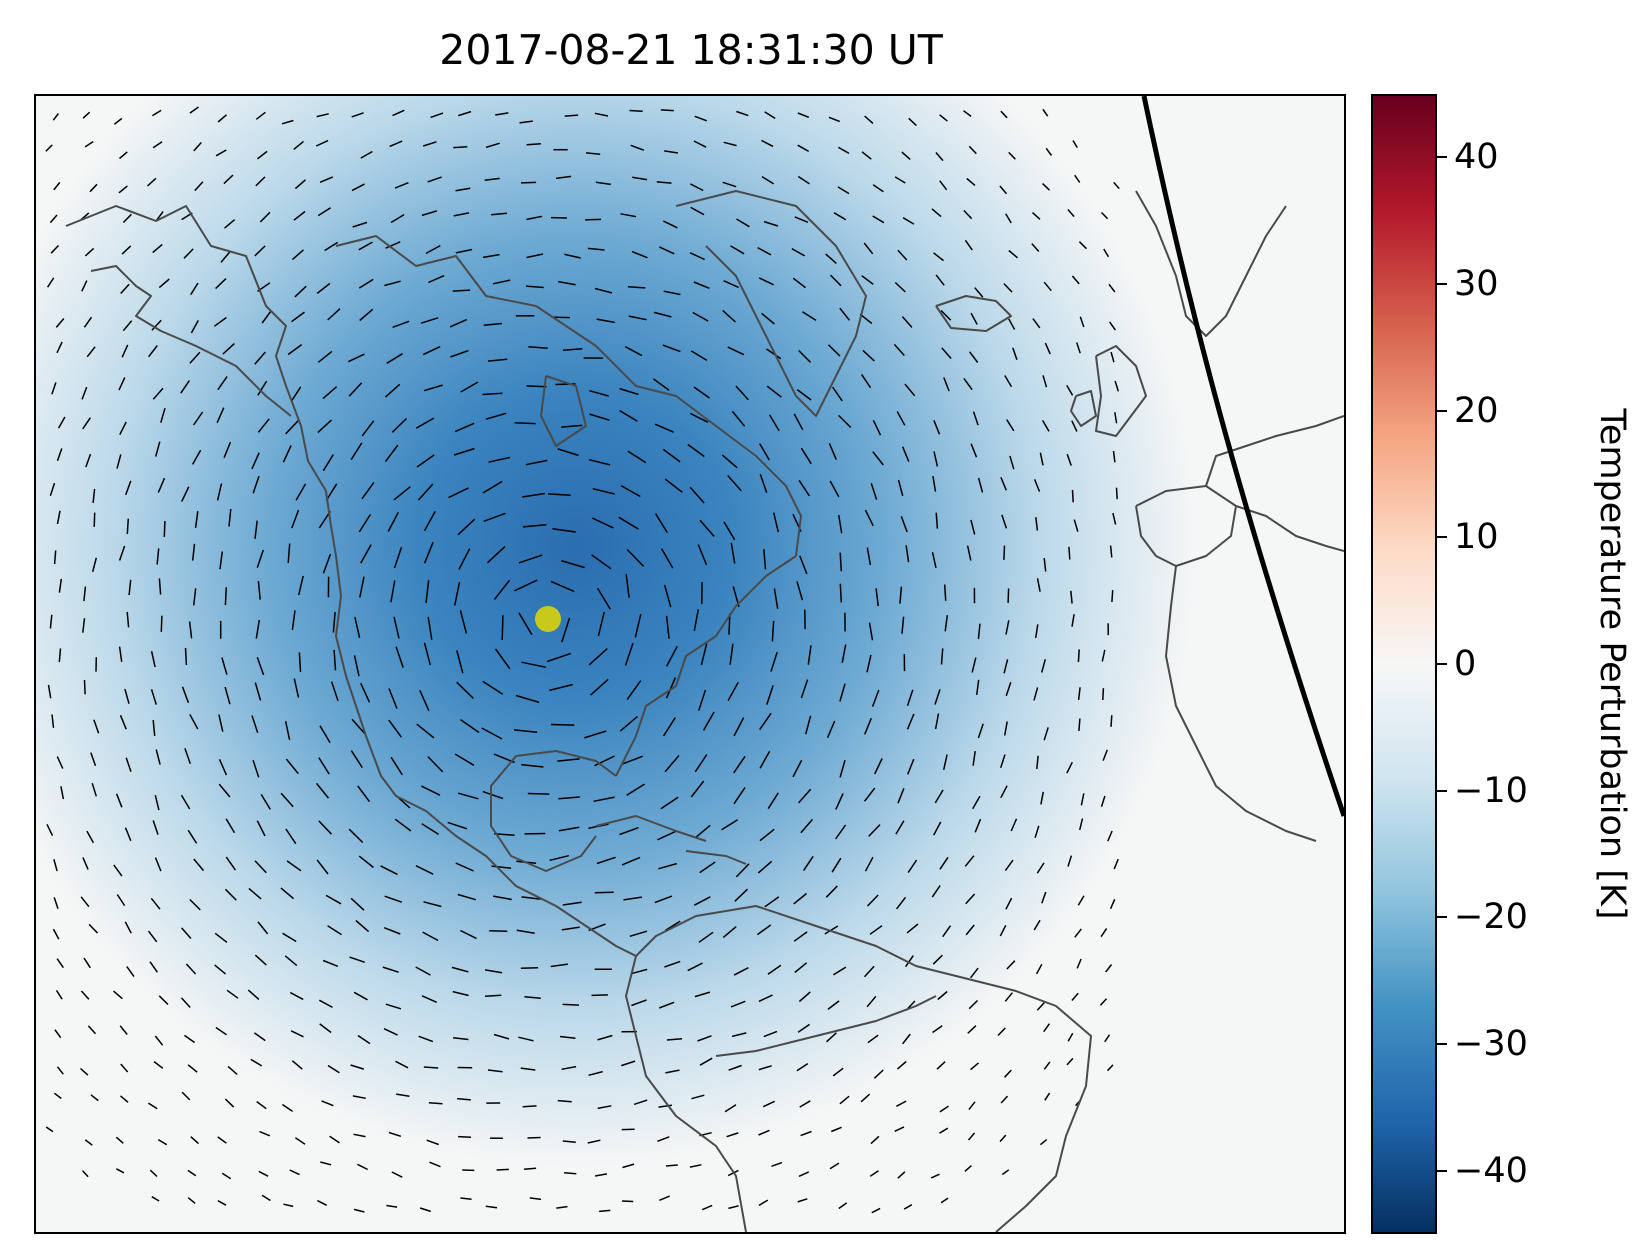 The height and width of the screenshot is (1260, 1638). Describe the element at coordinates (716, 857) in the screenshot. I see `coast-hispaniola` at that location.